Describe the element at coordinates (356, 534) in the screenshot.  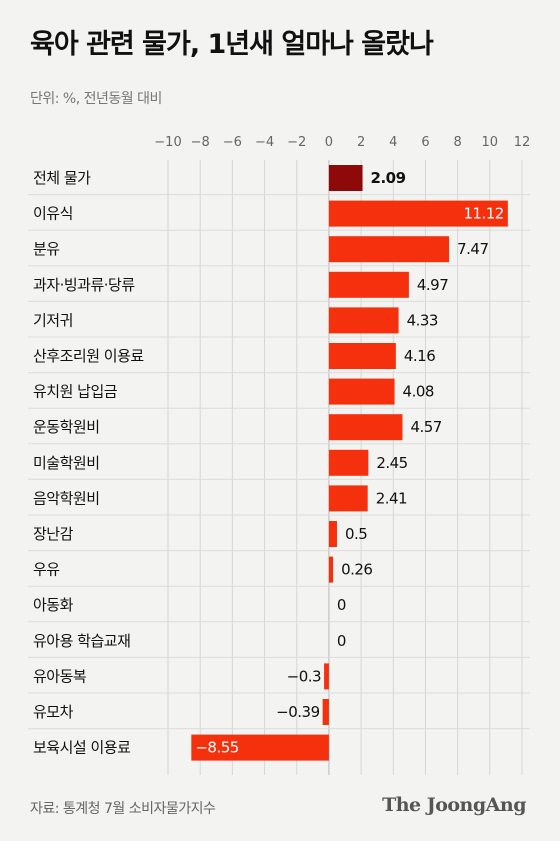
I see `value-label: 0.5` at that location.